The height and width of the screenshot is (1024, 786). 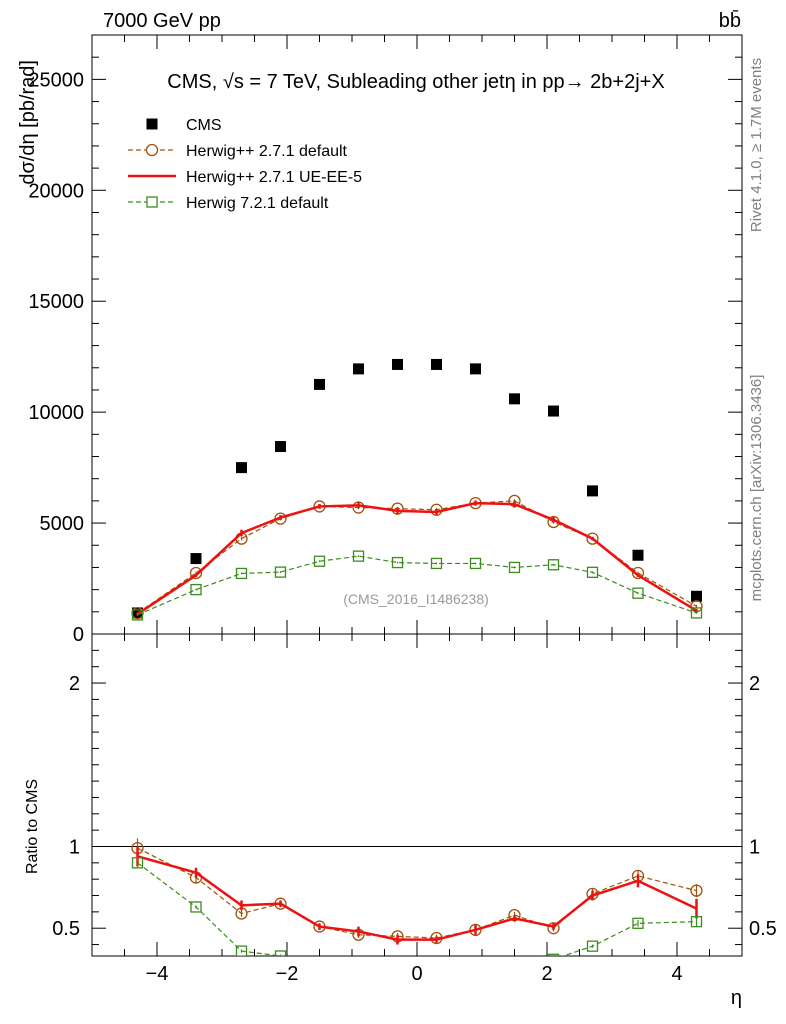 What do you see at coordinates (417, 585) in the screenshot?
I see `herwig-7-2-1-default-line` at bounding box center [417, 585].